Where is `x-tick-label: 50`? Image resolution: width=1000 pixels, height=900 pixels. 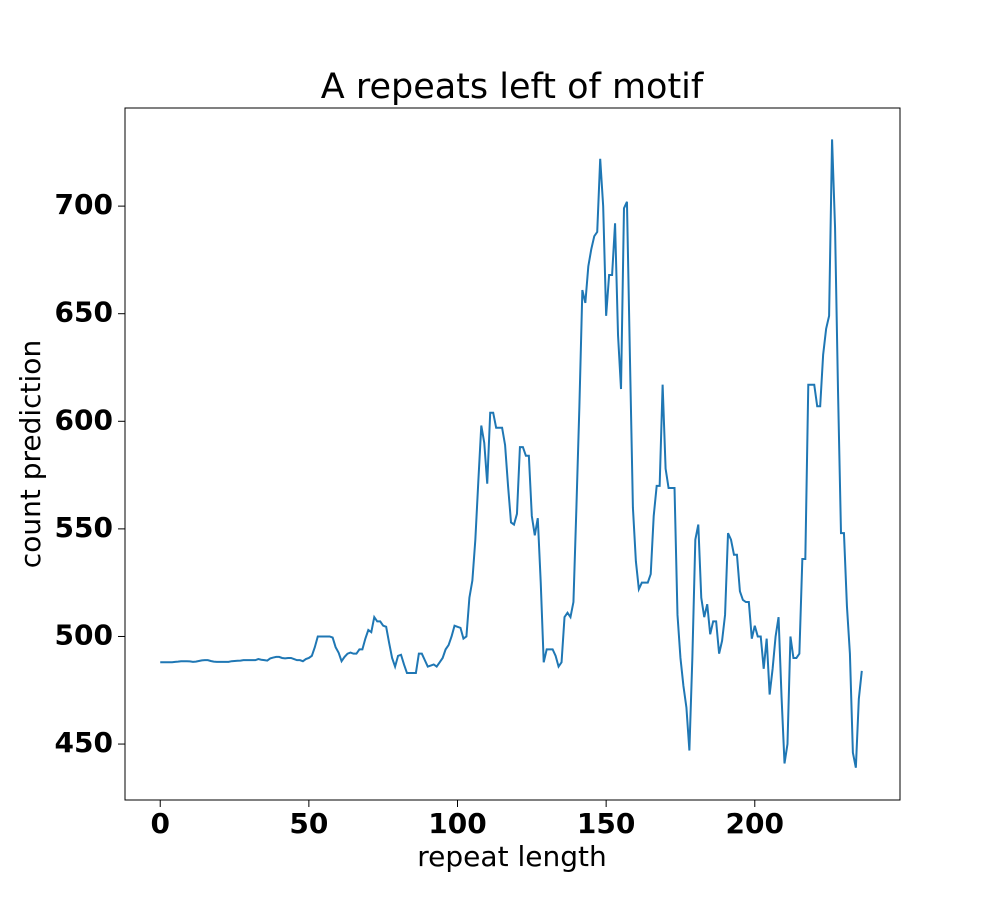 x-tick-label: 50 is located at coordinates (308, 823).